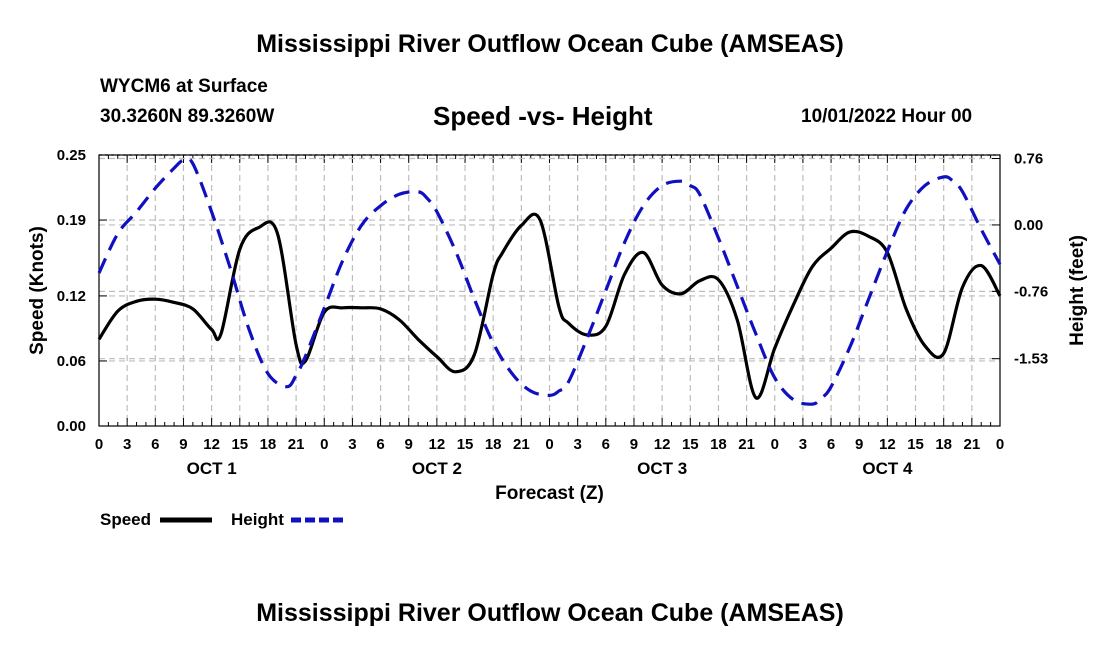  Describe the element at coordinates (257, 519) in the screenshot. I see `legend-label-height: Height` at that location.